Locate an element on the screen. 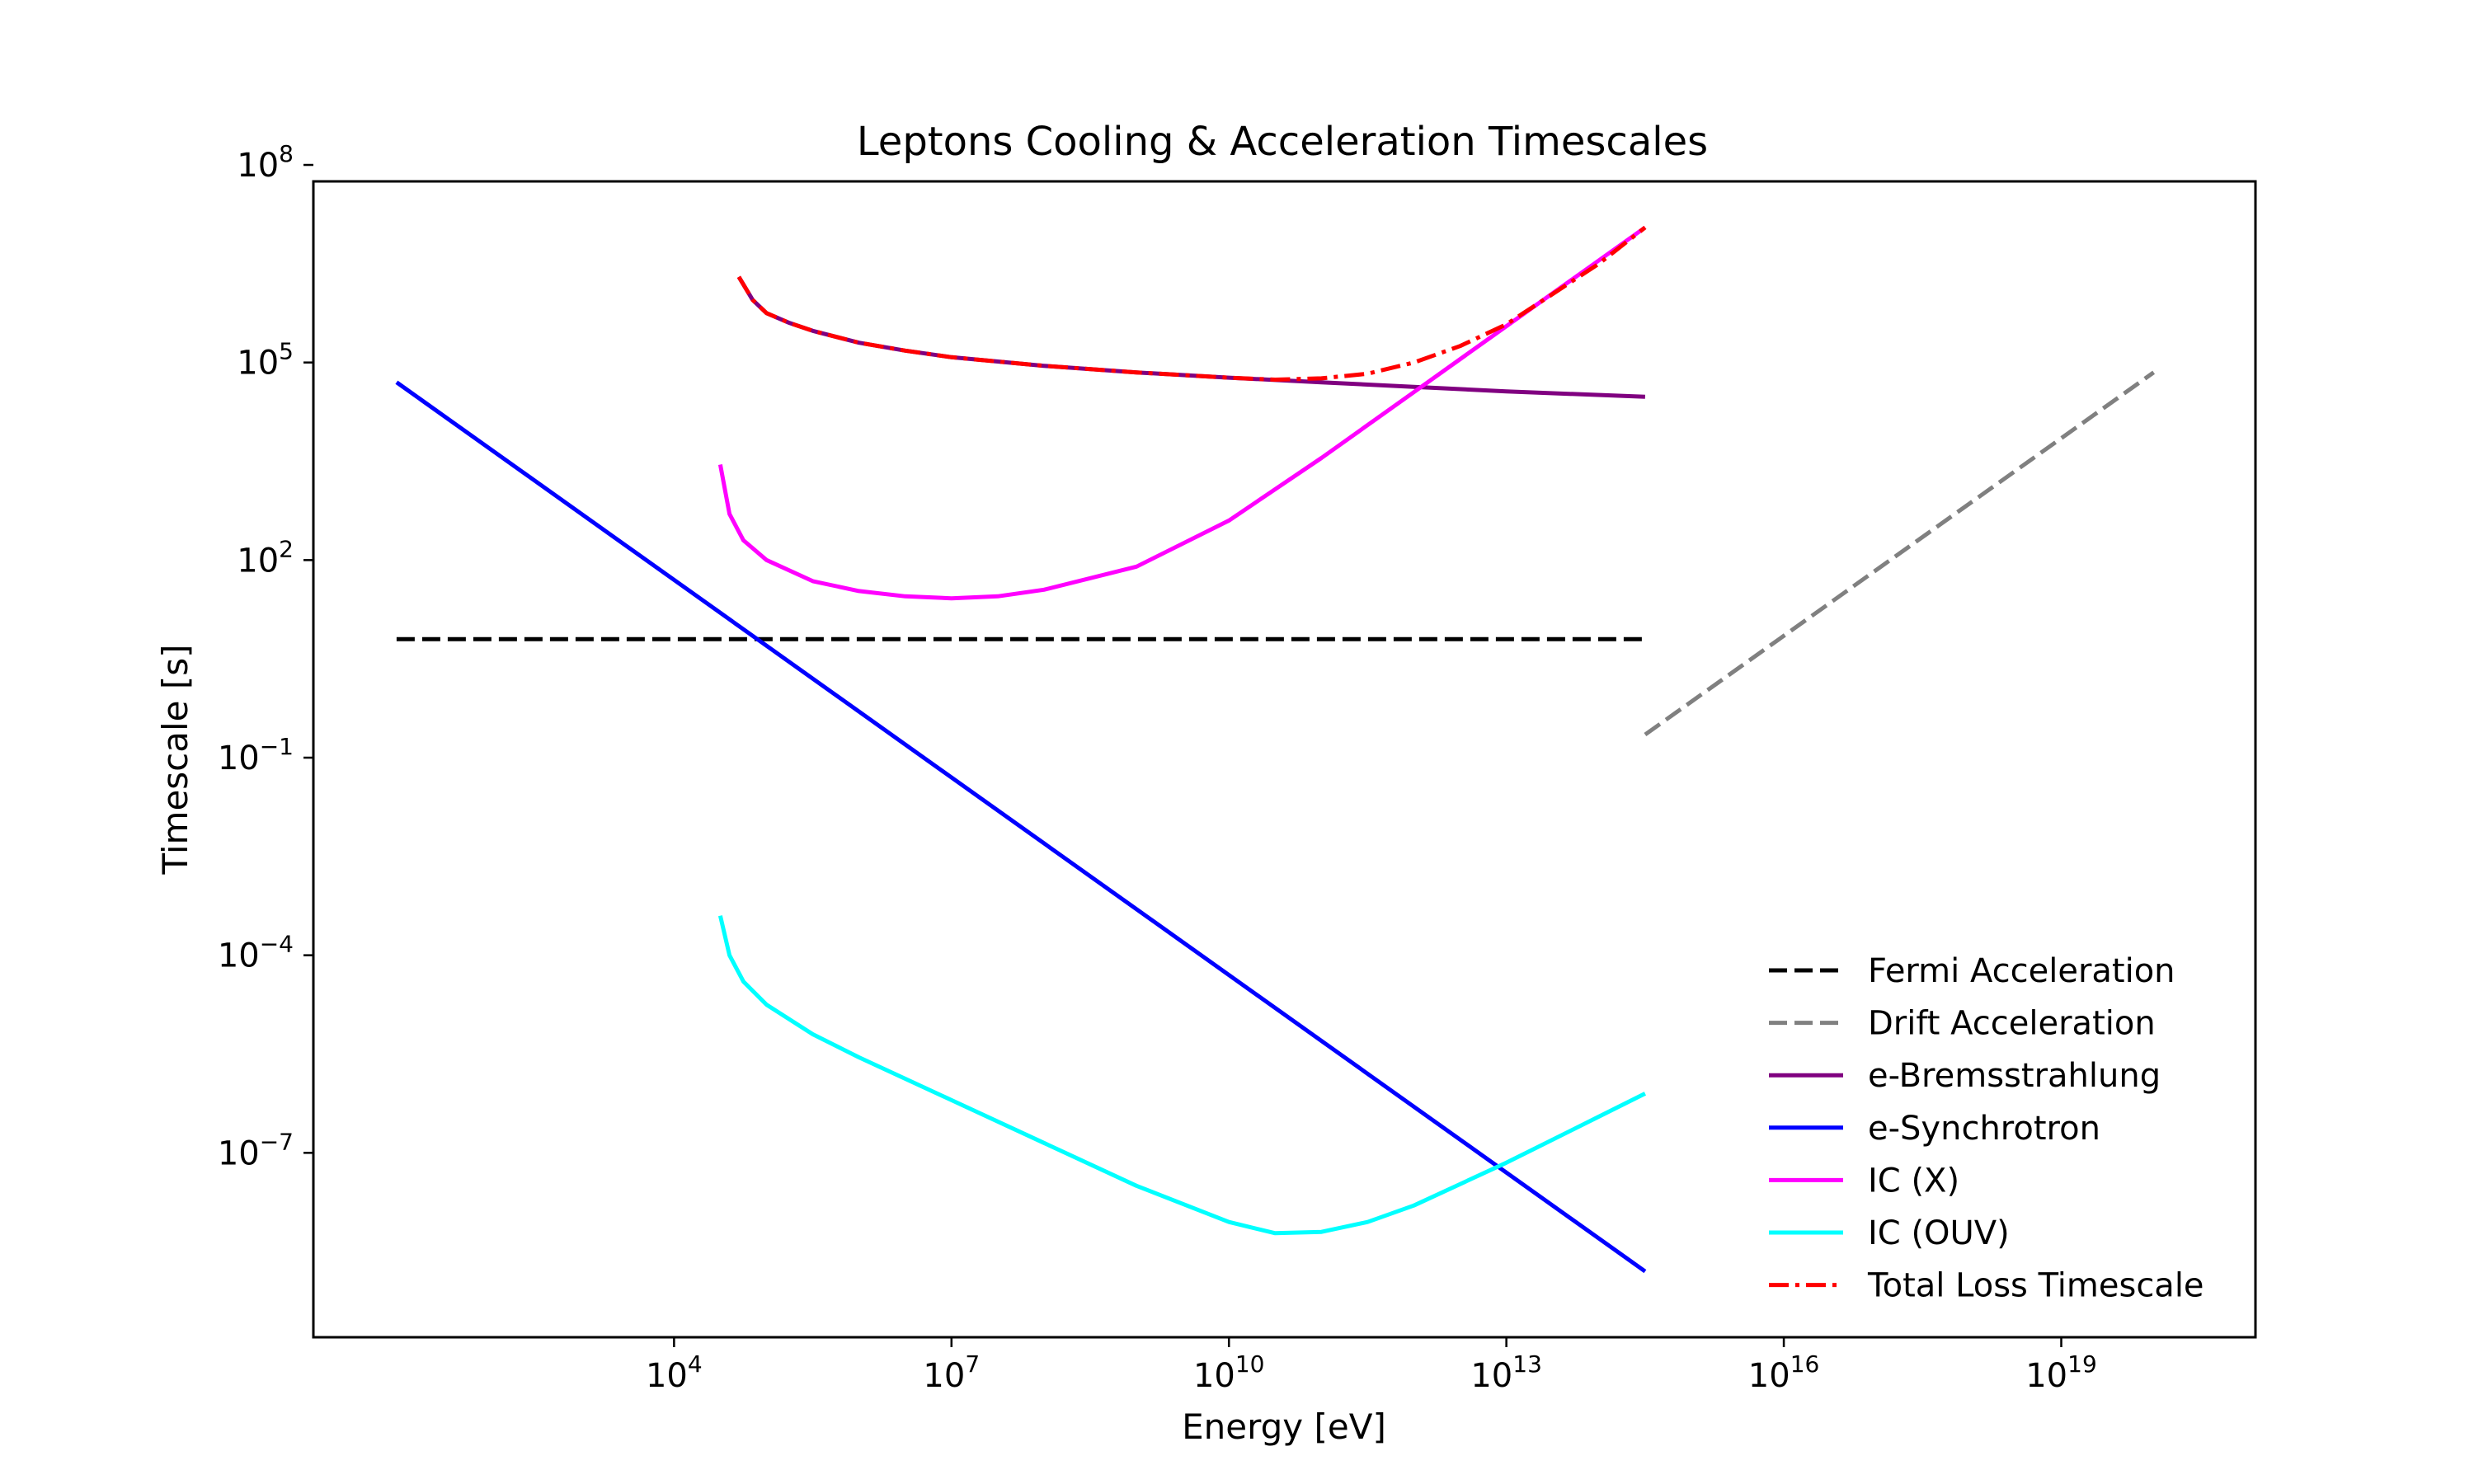 The image size is (2474, 1484). x-tick-label-1: 10⁴ is located at coordinates (674, 1372).